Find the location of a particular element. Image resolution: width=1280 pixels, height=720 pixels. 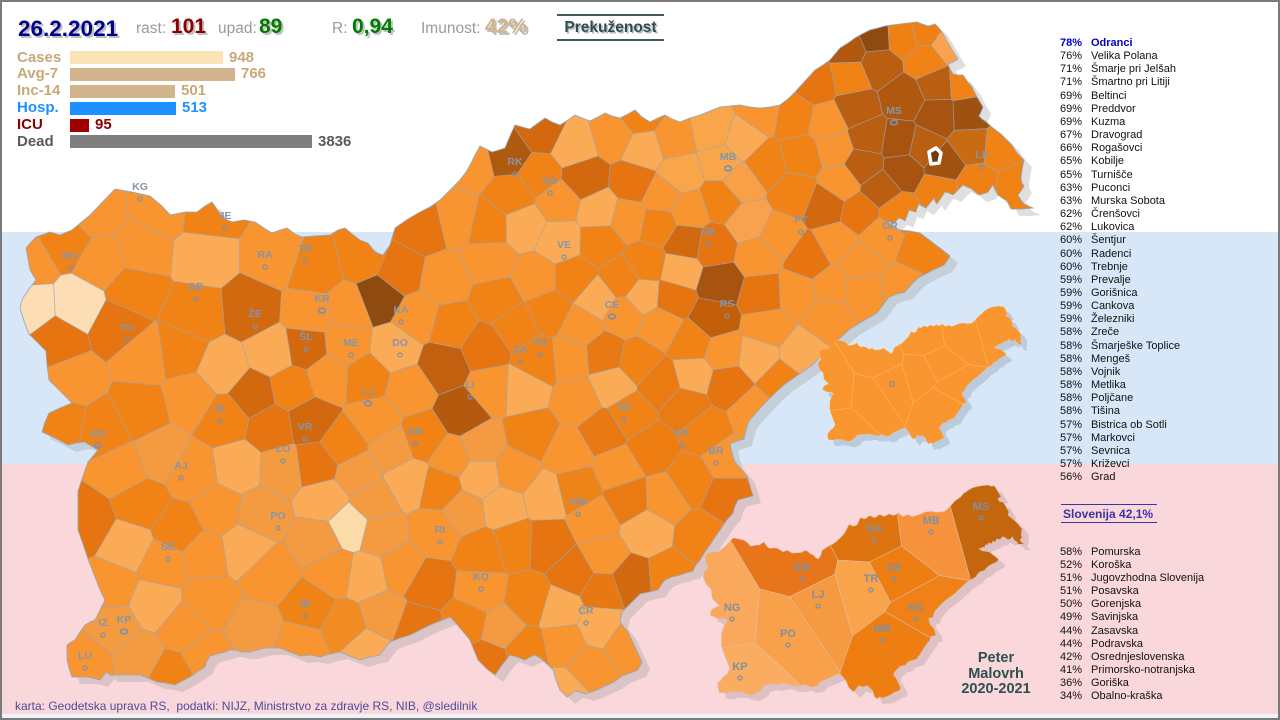

svg-text: ŽE is located at coordinates (254, 313).